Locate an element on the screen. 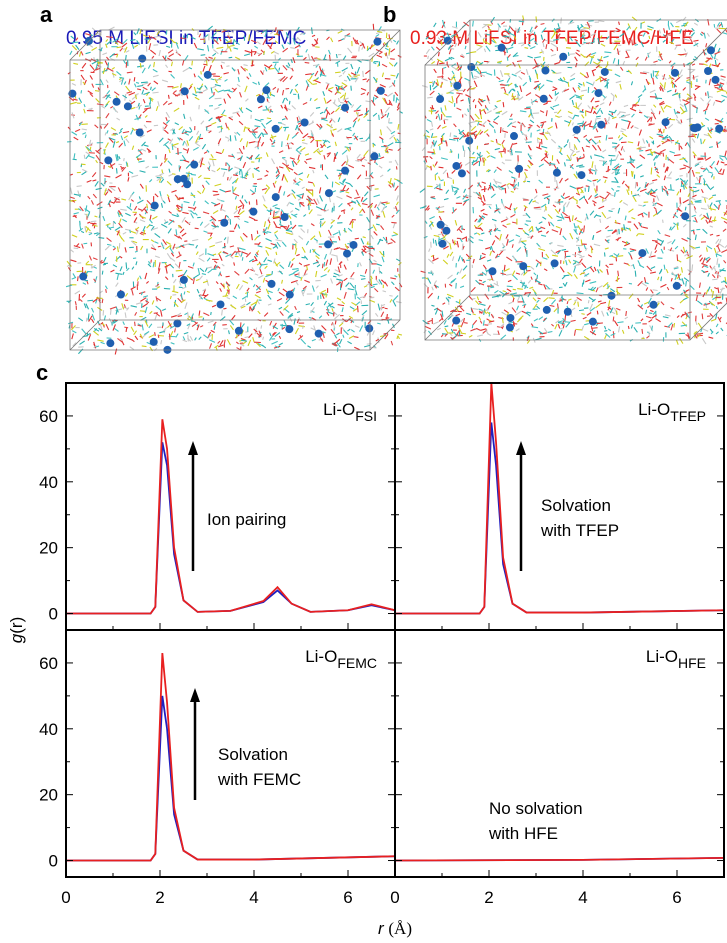 The height and width of the screenshot is (943, 727). annotation: Ion pairing is located at coordinates (246, 519).